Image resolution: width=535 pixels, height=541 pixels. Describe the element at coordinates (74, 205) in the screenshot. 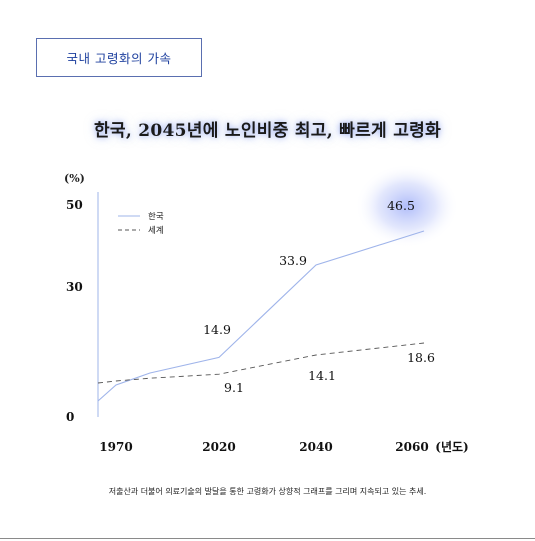

I see `y-tick-label: 50` at that location.